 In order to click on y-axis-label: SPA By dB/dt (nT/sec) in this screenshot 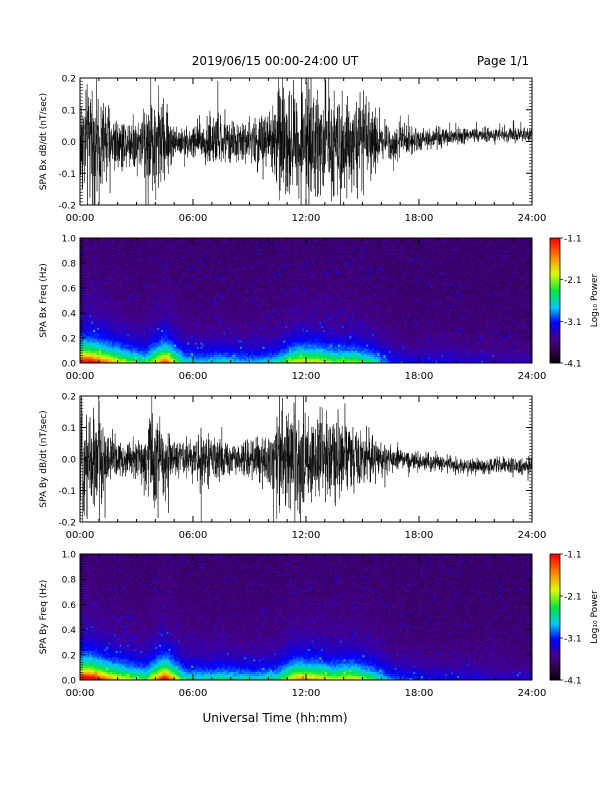, I will do `click(44, 458)`.